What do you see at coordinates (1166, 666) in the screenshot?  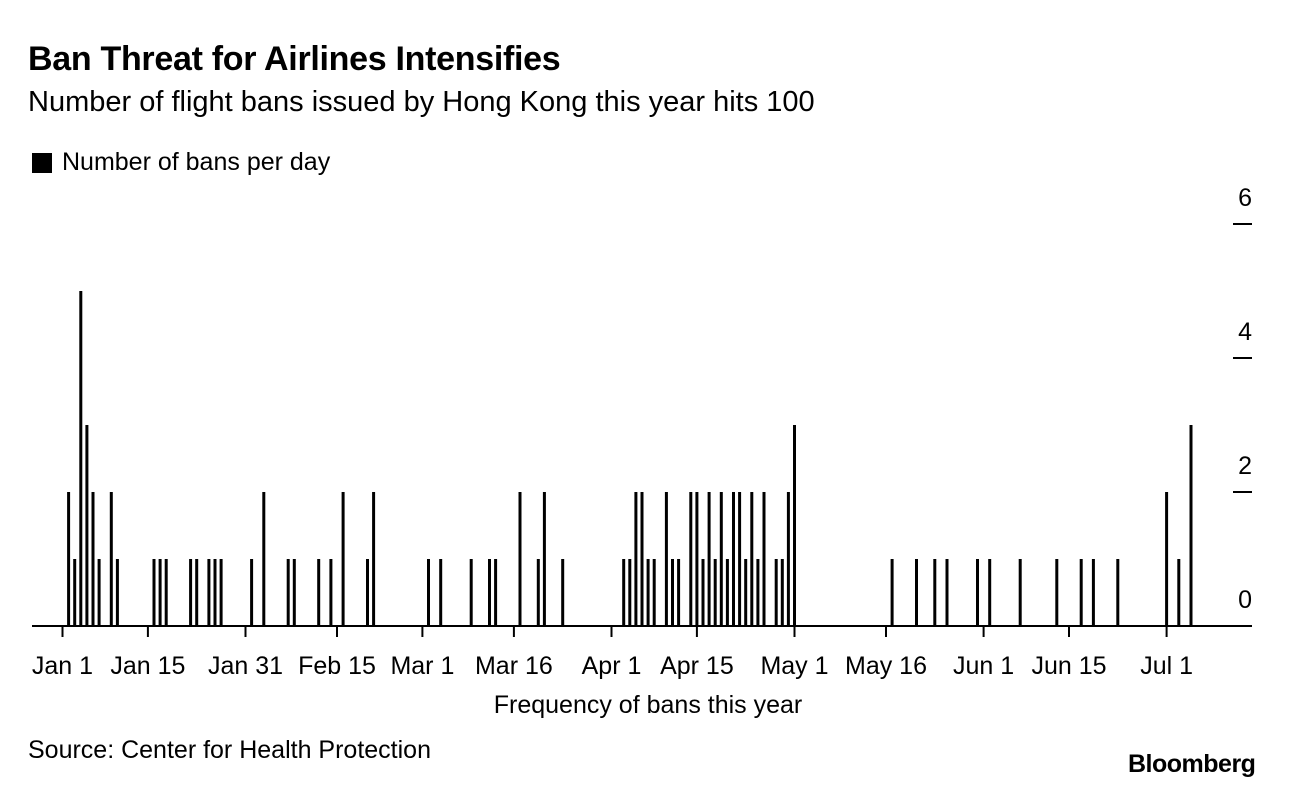 I see `x-tick-label: Jul 1` at bounding box center [1166, 666].